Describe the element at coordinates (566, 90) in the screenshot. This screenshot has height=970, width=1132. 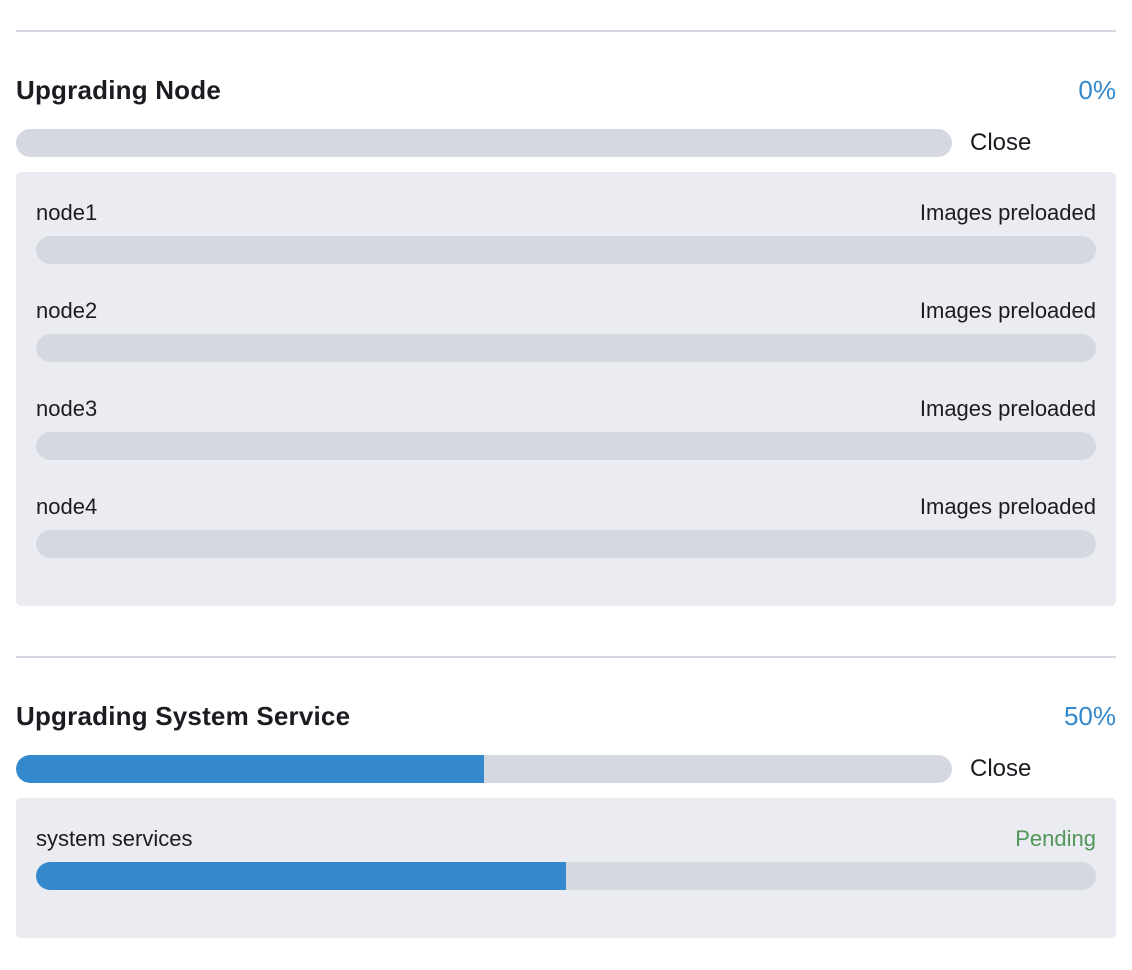
I see `section-header: Upgrading Node 0%` at that location.